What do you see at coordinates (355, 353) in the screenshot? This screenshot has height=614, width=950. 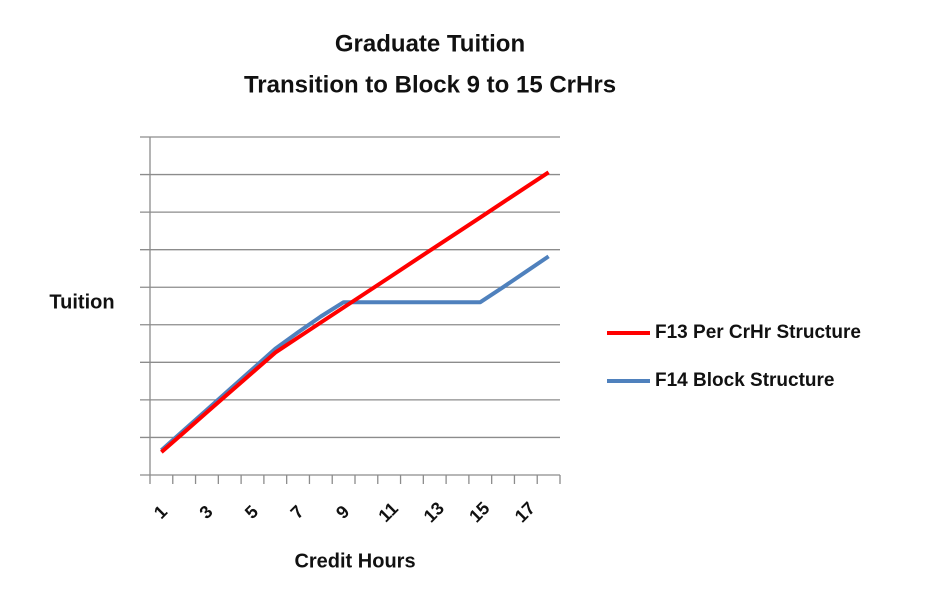 I see `series-line` at bounding box center [355, 353].